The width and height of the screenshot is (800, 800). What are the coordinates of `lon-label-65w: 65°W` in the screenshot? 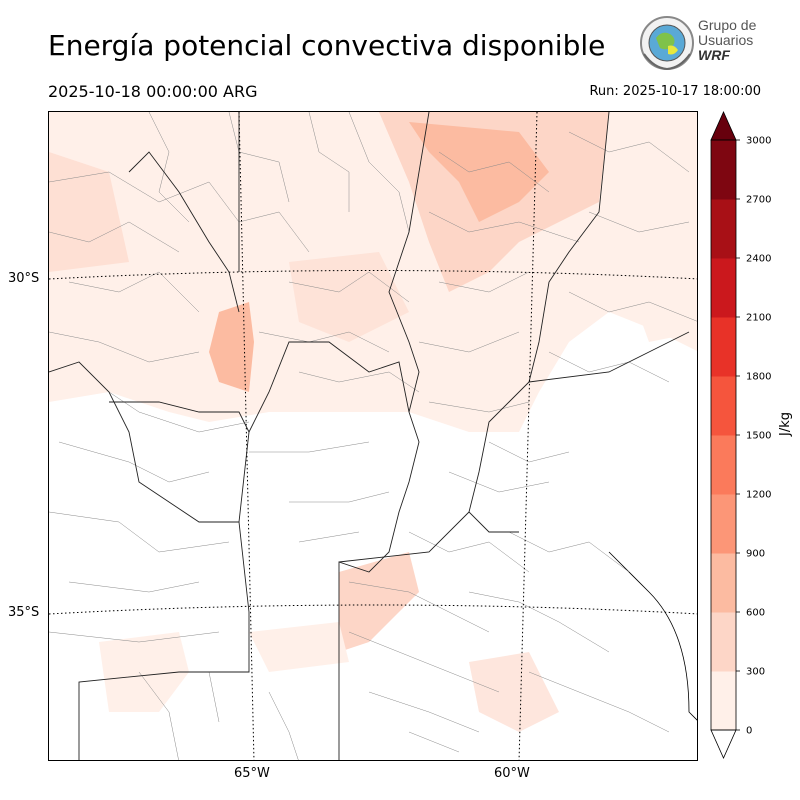 It's located at (252, 773).